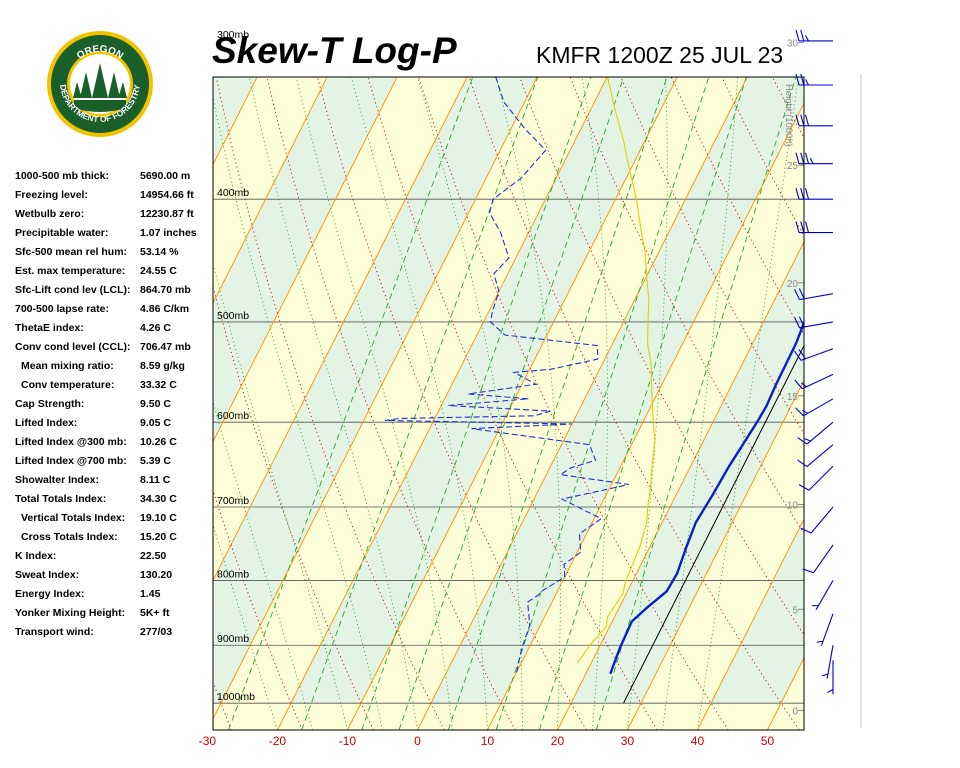  What do you see at coordinates (795, 711) in the screenshot?
I see `height-tick-label: 0` at bounding box center [795, 711].